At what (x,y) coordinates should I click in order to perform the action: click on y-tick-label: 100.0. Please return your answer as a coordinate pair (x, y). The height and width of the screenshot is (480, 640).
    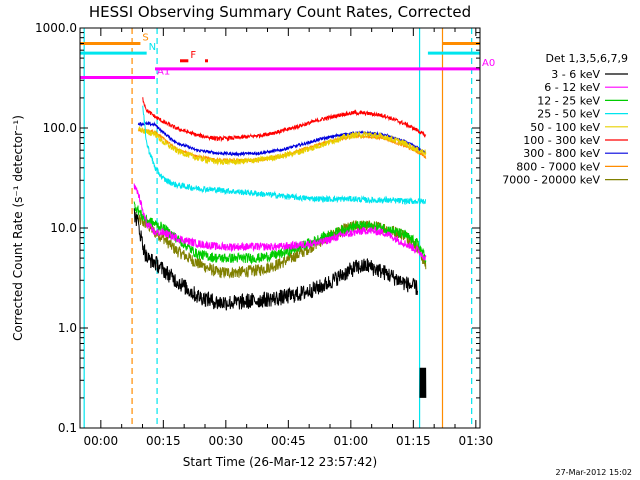
    Looking at the image, I should click on (60, 128).